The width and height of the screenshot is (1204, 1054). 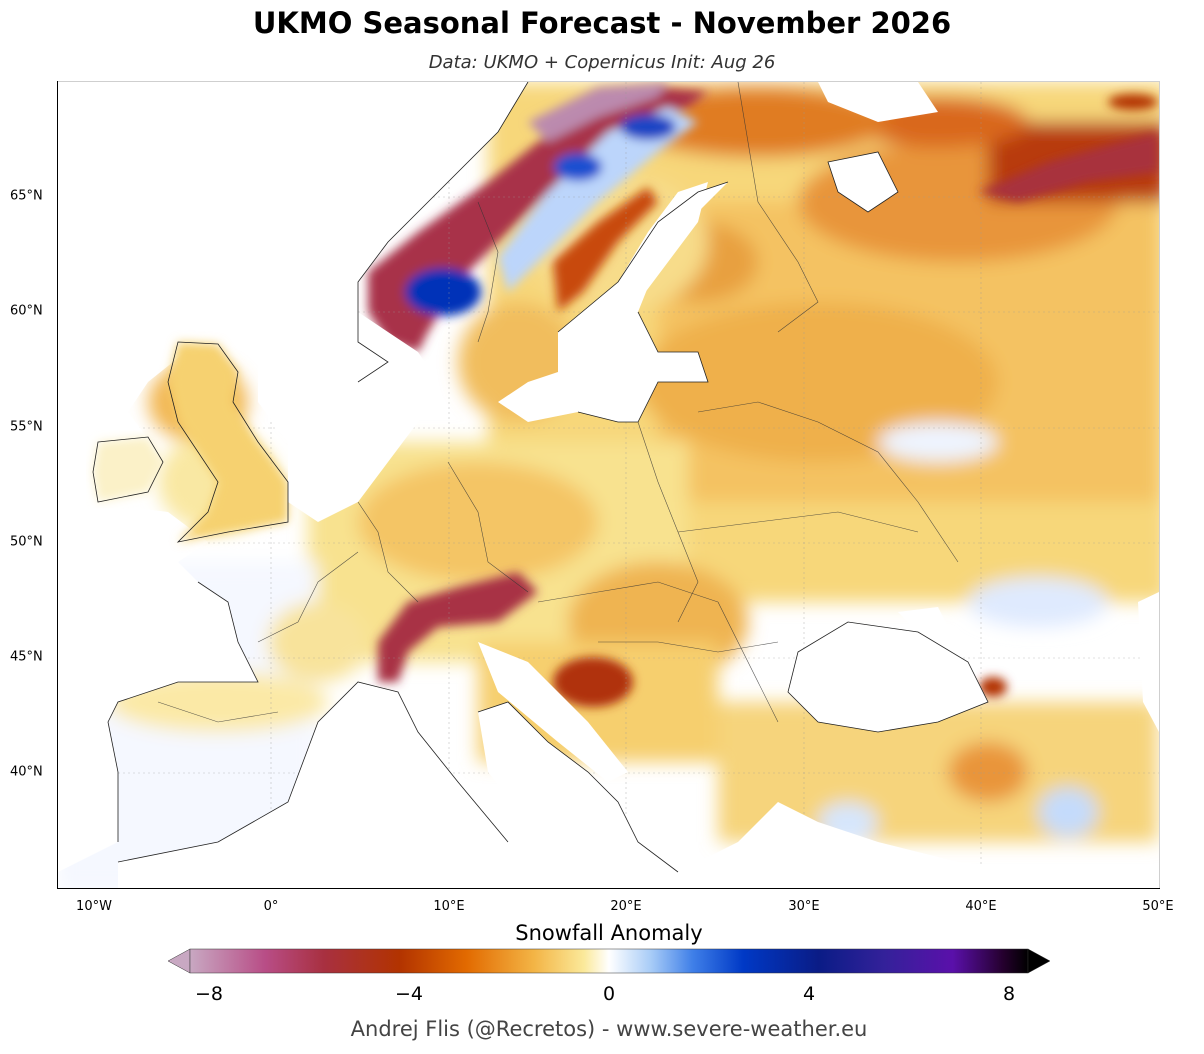 What do you see at coordinates (1158, 906) in the screenshot?
I see `lon-tick-label: 50°E` at bounding box center [1158, 906].